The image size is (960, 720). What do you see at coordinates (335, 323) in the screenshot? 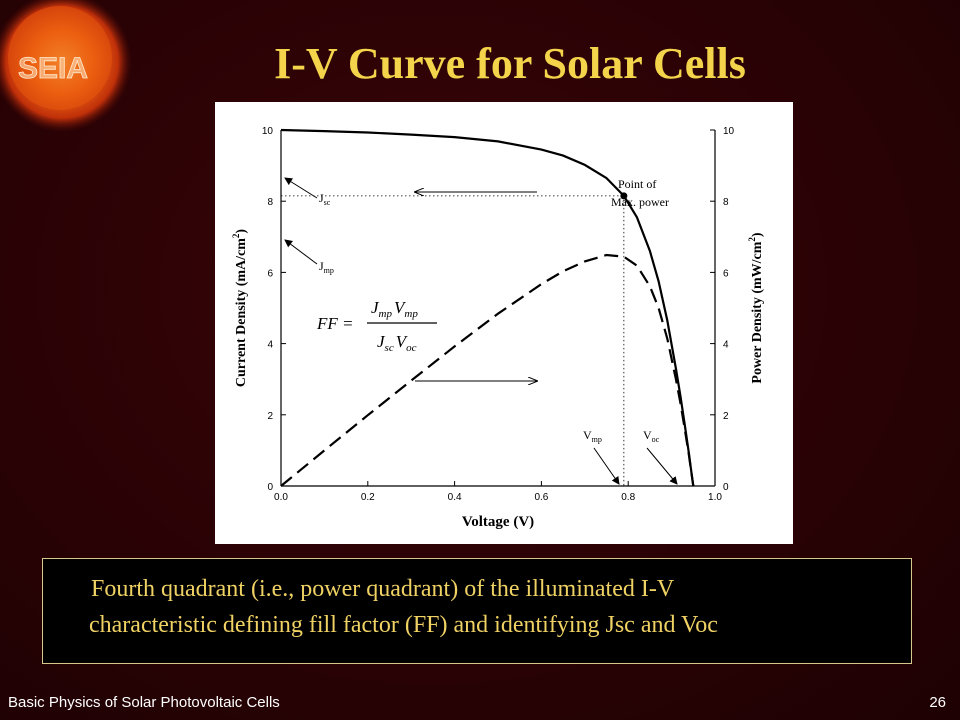
I see `ff-lhs: FF =` at bounding box center [335, 323].